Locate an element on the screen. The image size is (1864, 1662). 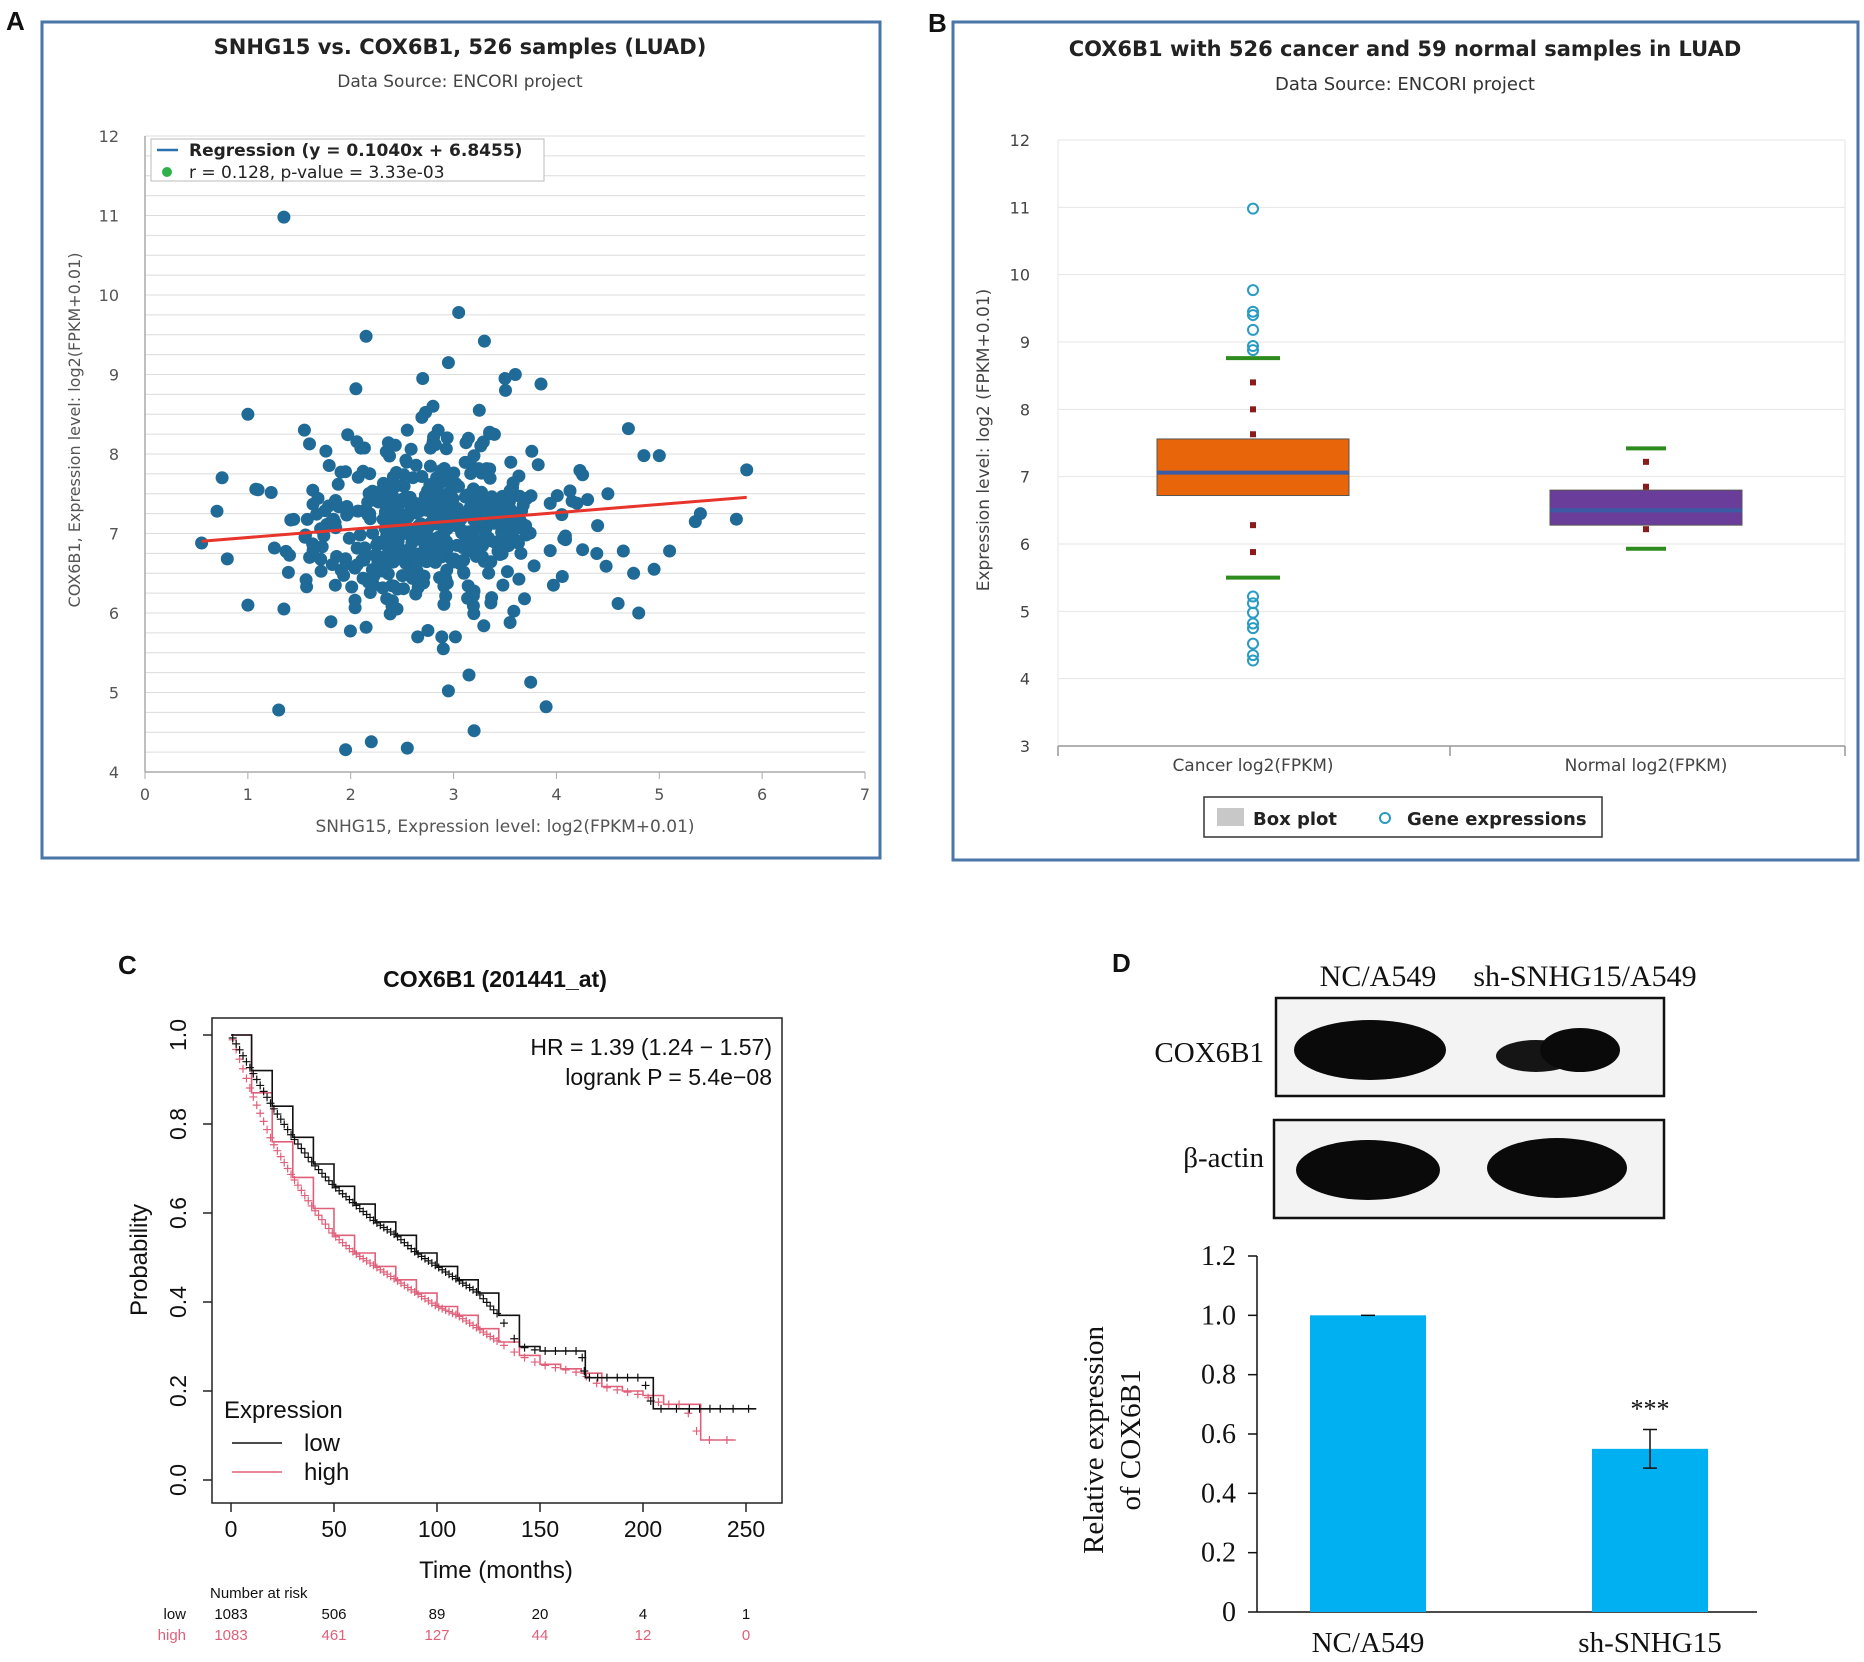
km-step-line is located at coordinates (483, 1237).